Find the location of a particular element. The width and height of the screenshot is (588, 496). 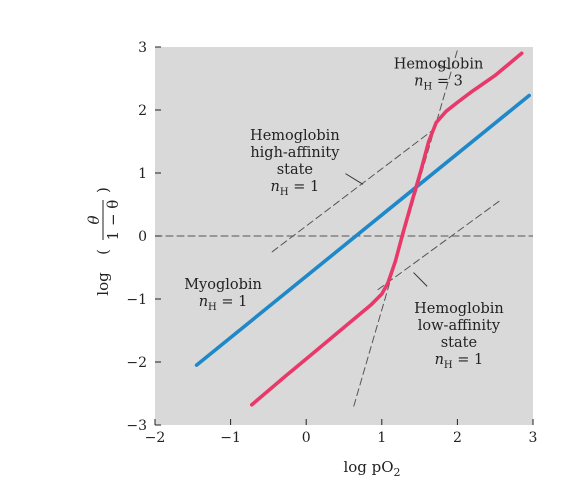

annotation-hb3-line: Hemoglobin is located at coordinates (439, 65).